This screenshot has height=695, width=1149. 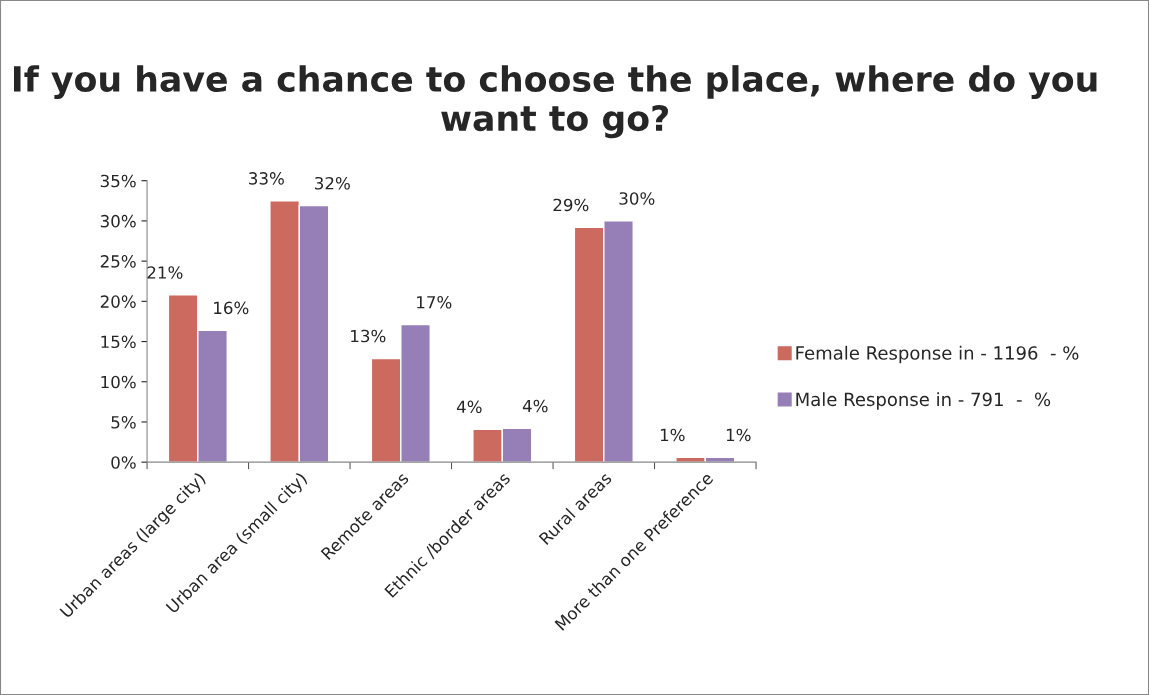 I want to click on y-tick-label: 30%, so click(x=118, y=221).